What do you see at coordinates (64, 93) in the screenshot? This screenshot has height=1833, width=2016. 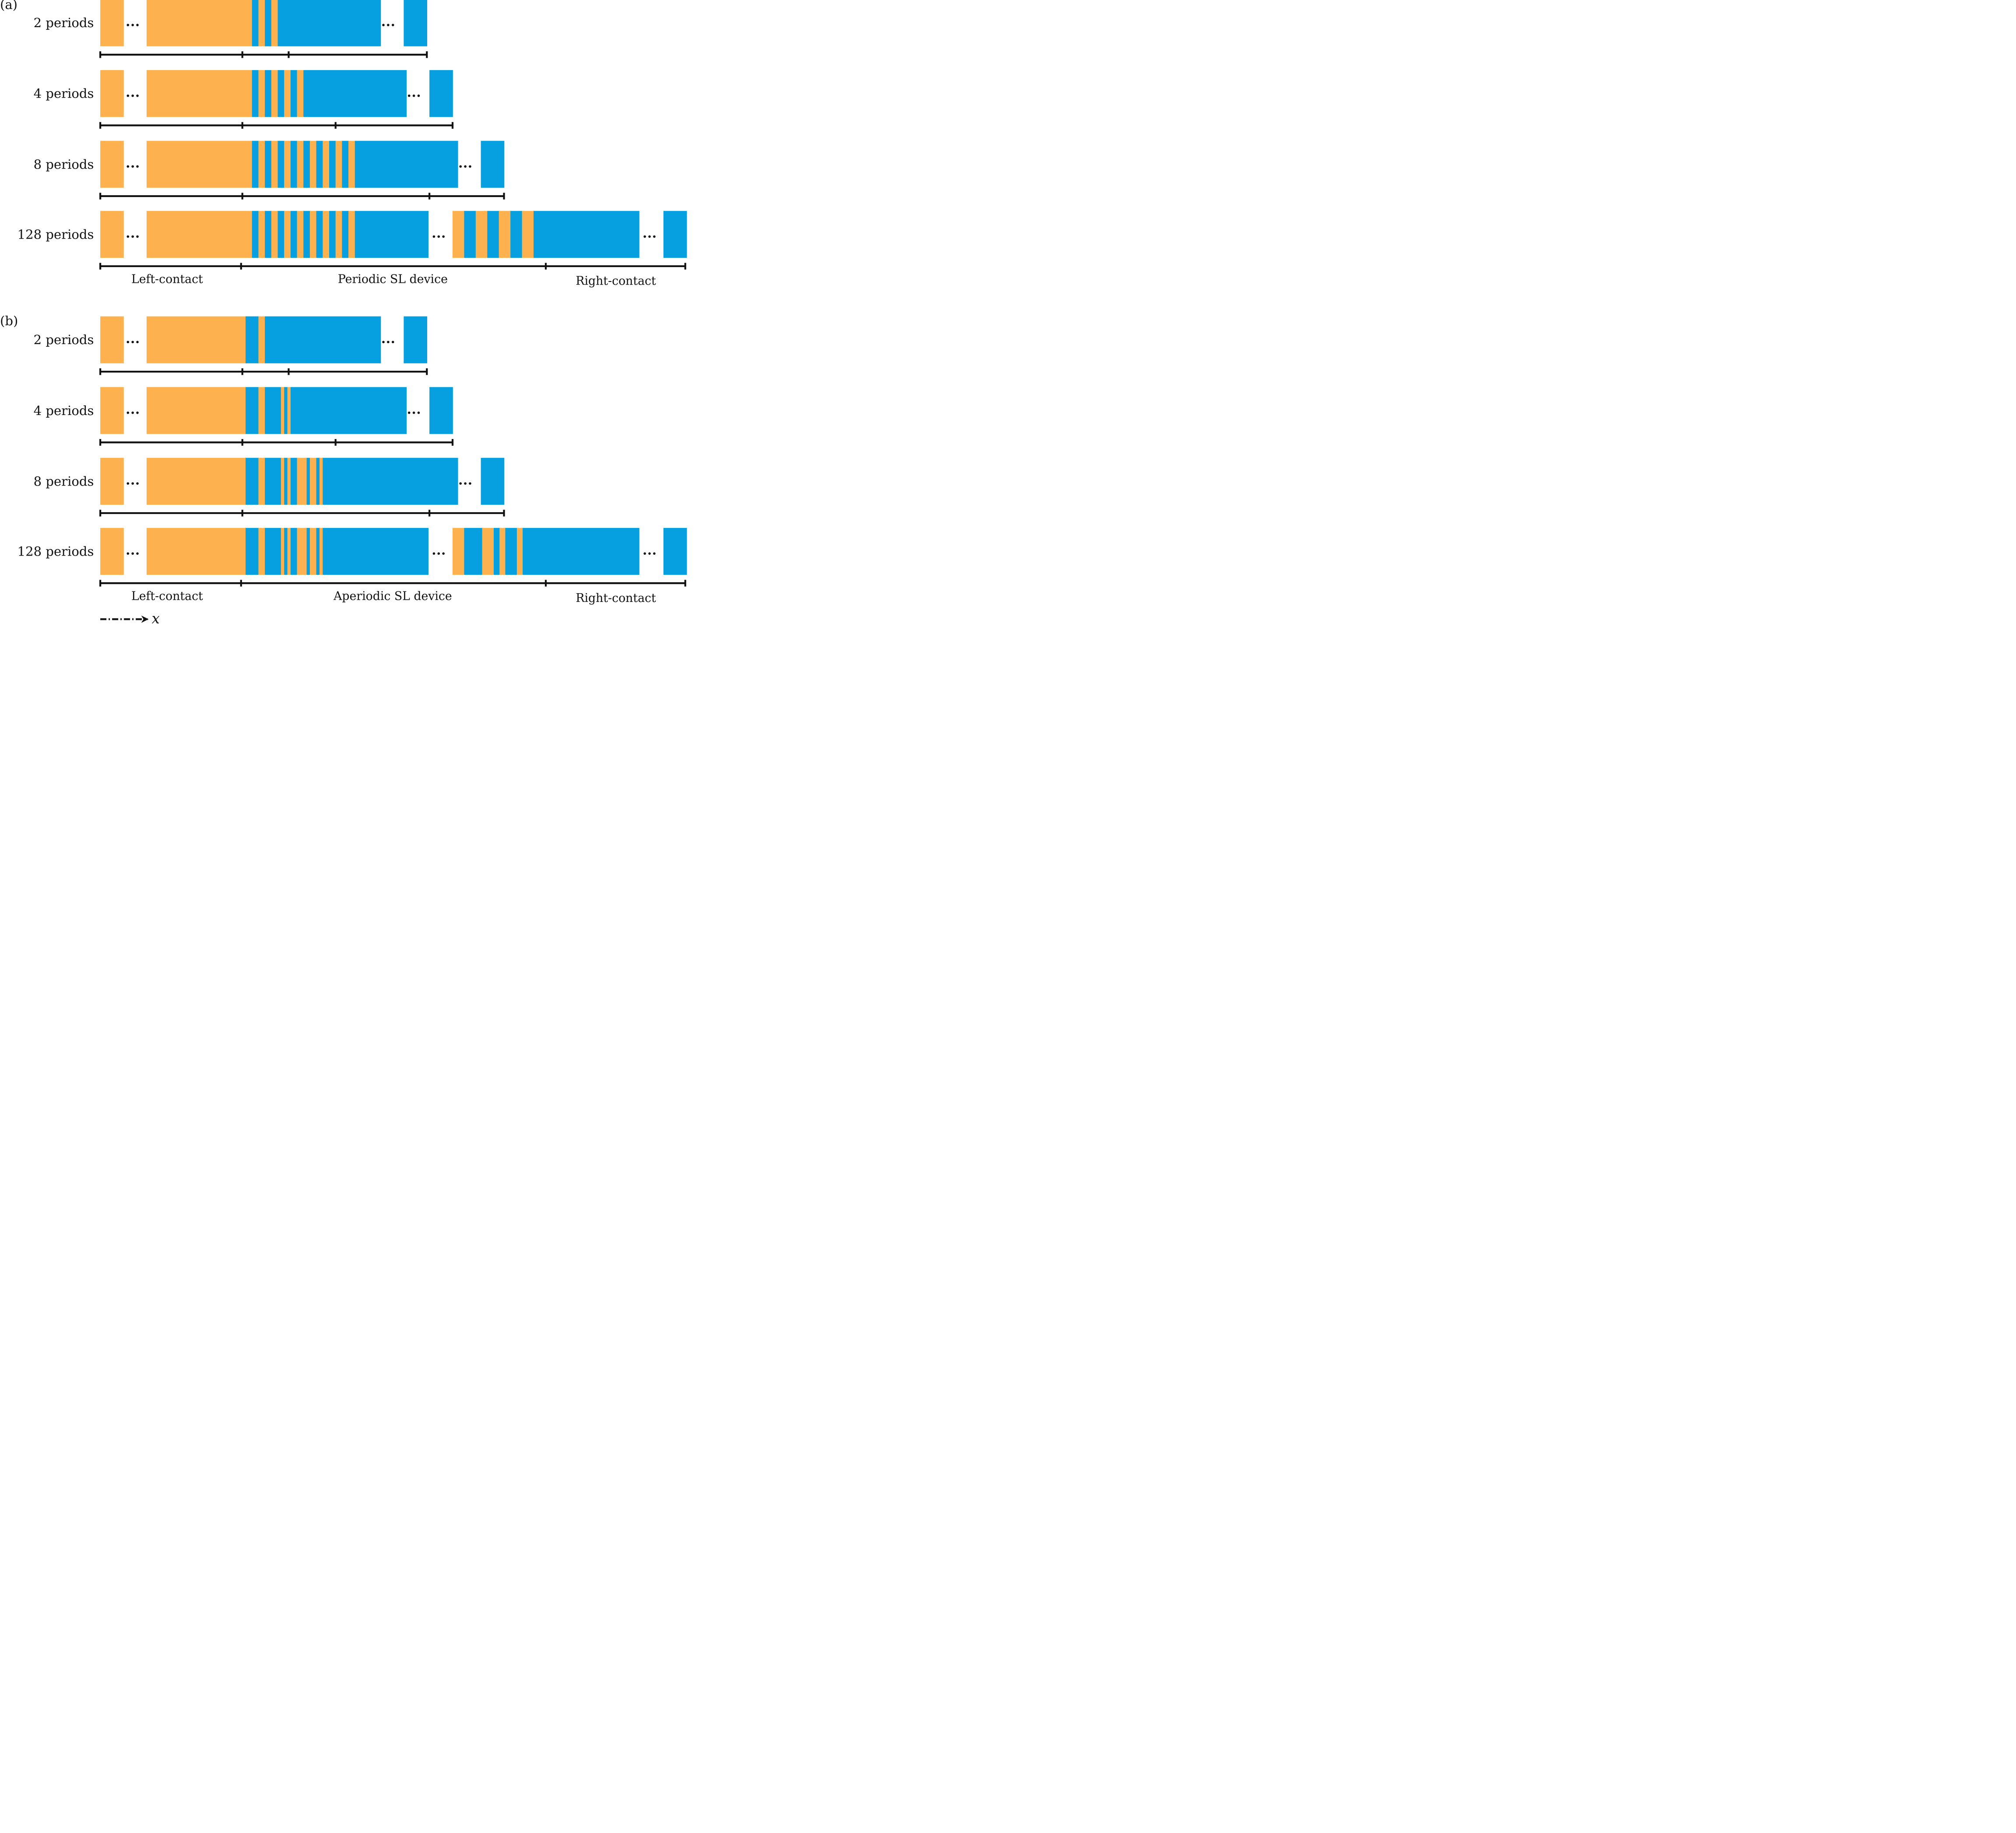 I see `row-label: 4 periods` at bounding box center [64, 93].